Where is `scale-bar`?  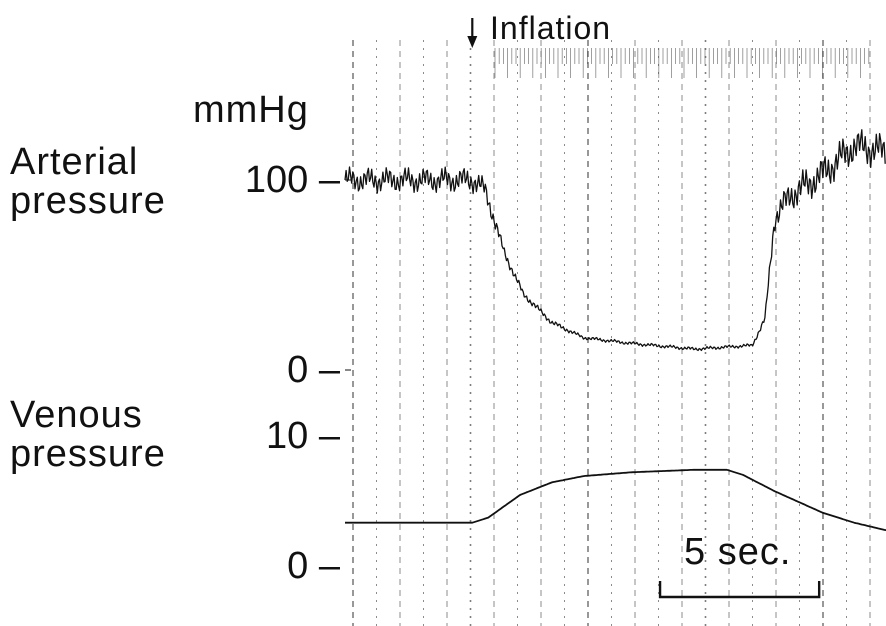
scale-bar is located at coordinates (739, 590).